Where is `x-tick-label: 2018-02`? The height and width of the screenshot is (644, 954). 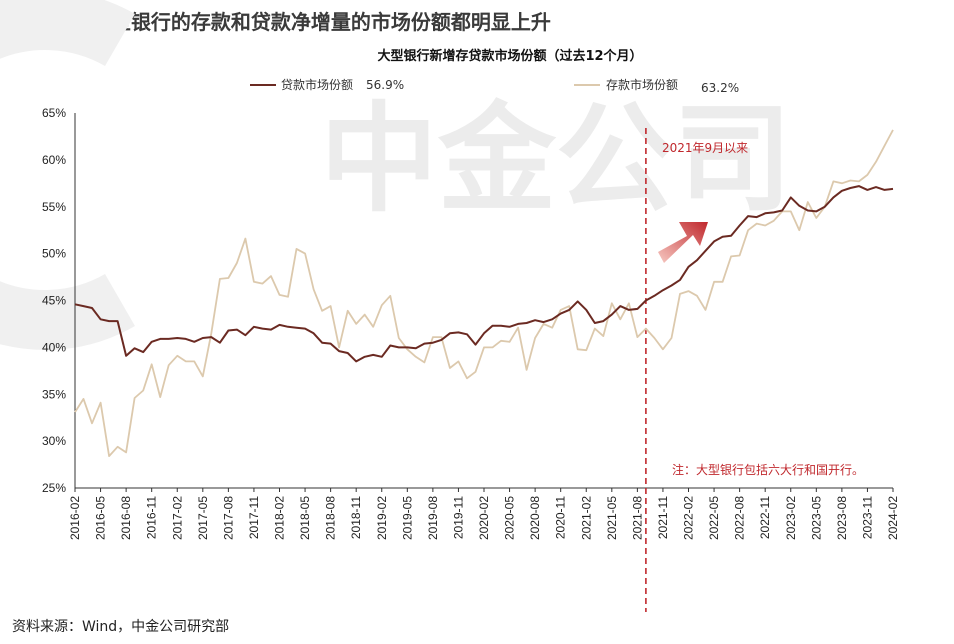
x-tick-label: 2018-02 is located at coordinates (280, 518).